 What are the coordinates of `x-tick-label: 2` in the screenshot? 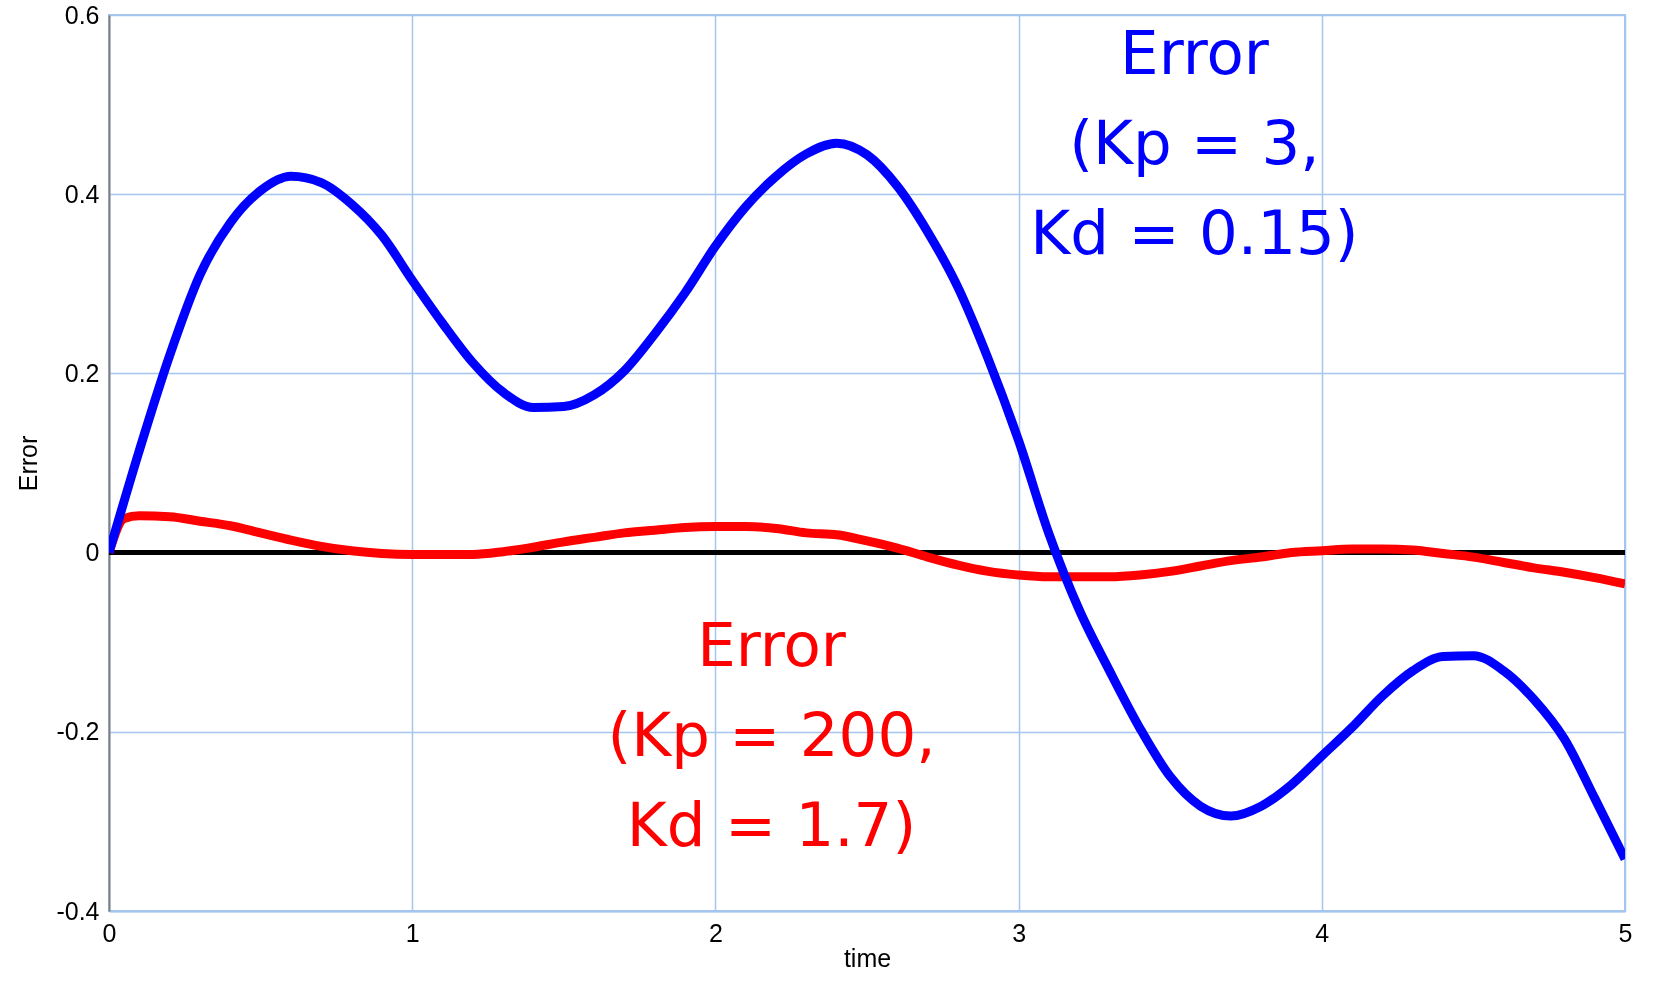 It's located at (715, 932).